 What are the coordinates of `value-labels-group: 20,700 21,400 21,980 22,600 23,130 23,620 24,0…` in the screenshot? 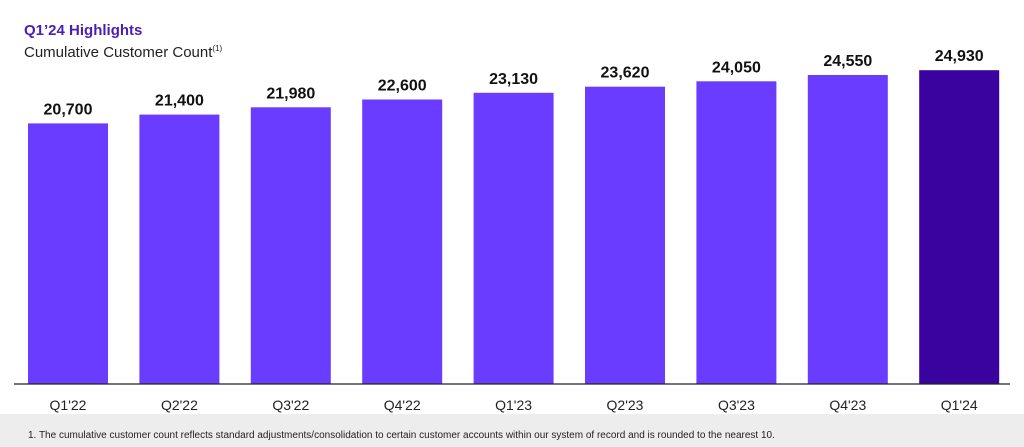 It's located at (514, 83).